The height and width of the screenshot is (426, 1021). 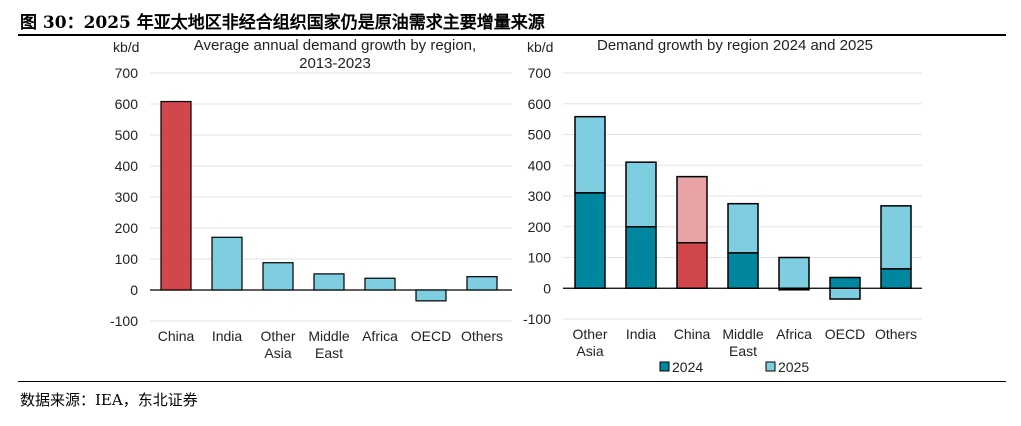 What do you see at coordinates (687, 367) in the screenshot?
I see `legend-label-2024: 2024` at bounding box center [687, 367].